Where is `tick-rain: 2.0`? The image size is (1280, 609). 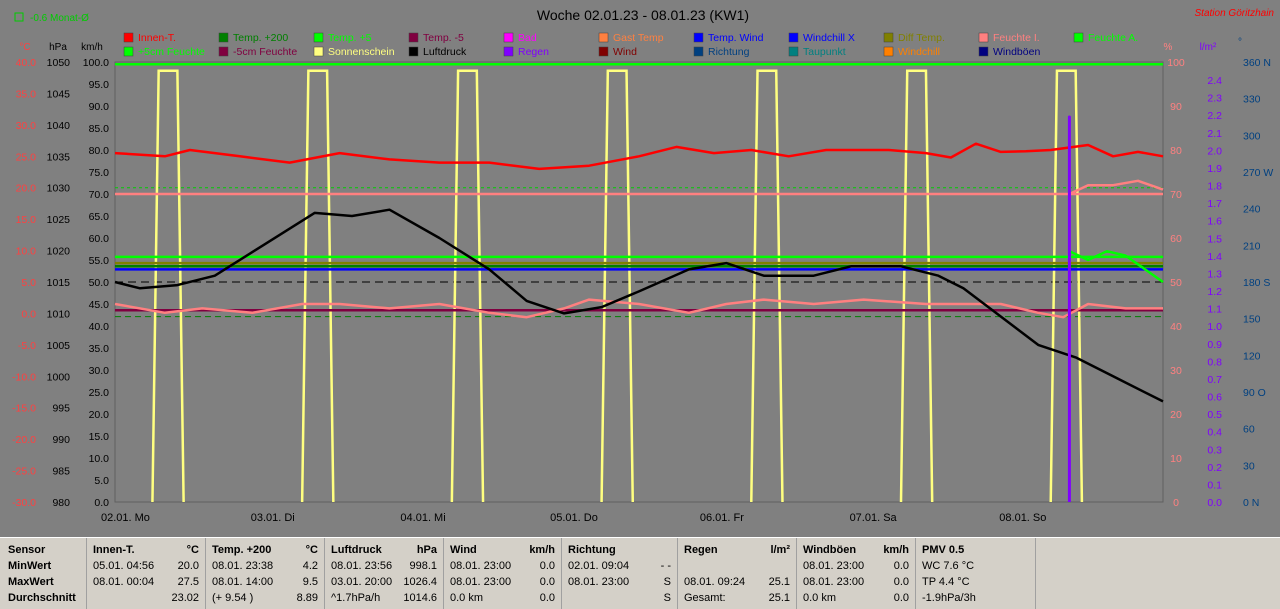 tick-rain: 2.0 is located at coordinates (1214, 151).